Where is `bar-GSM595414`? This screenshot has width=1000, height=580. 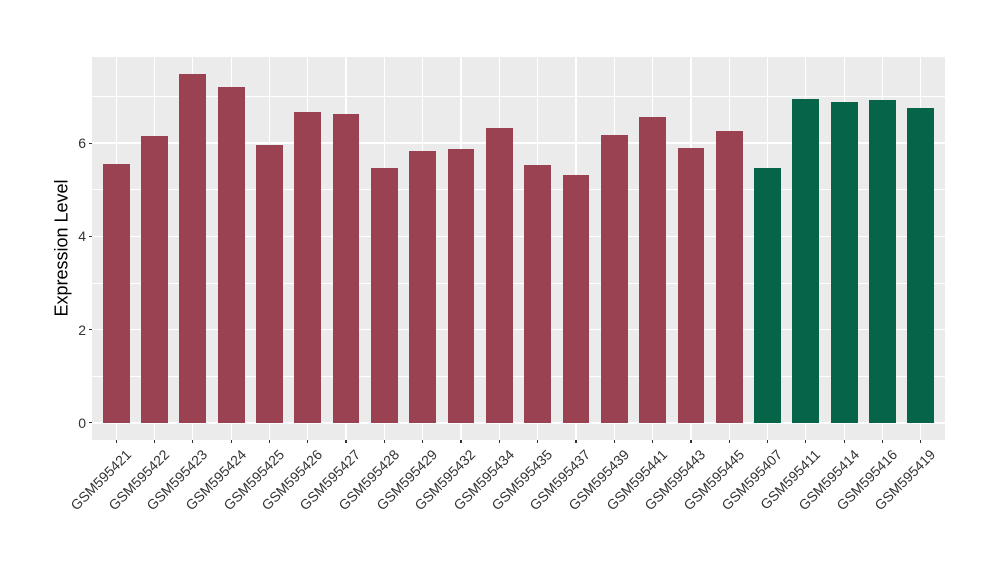 bar-GSM595414 is located at coordinates (844, 262).